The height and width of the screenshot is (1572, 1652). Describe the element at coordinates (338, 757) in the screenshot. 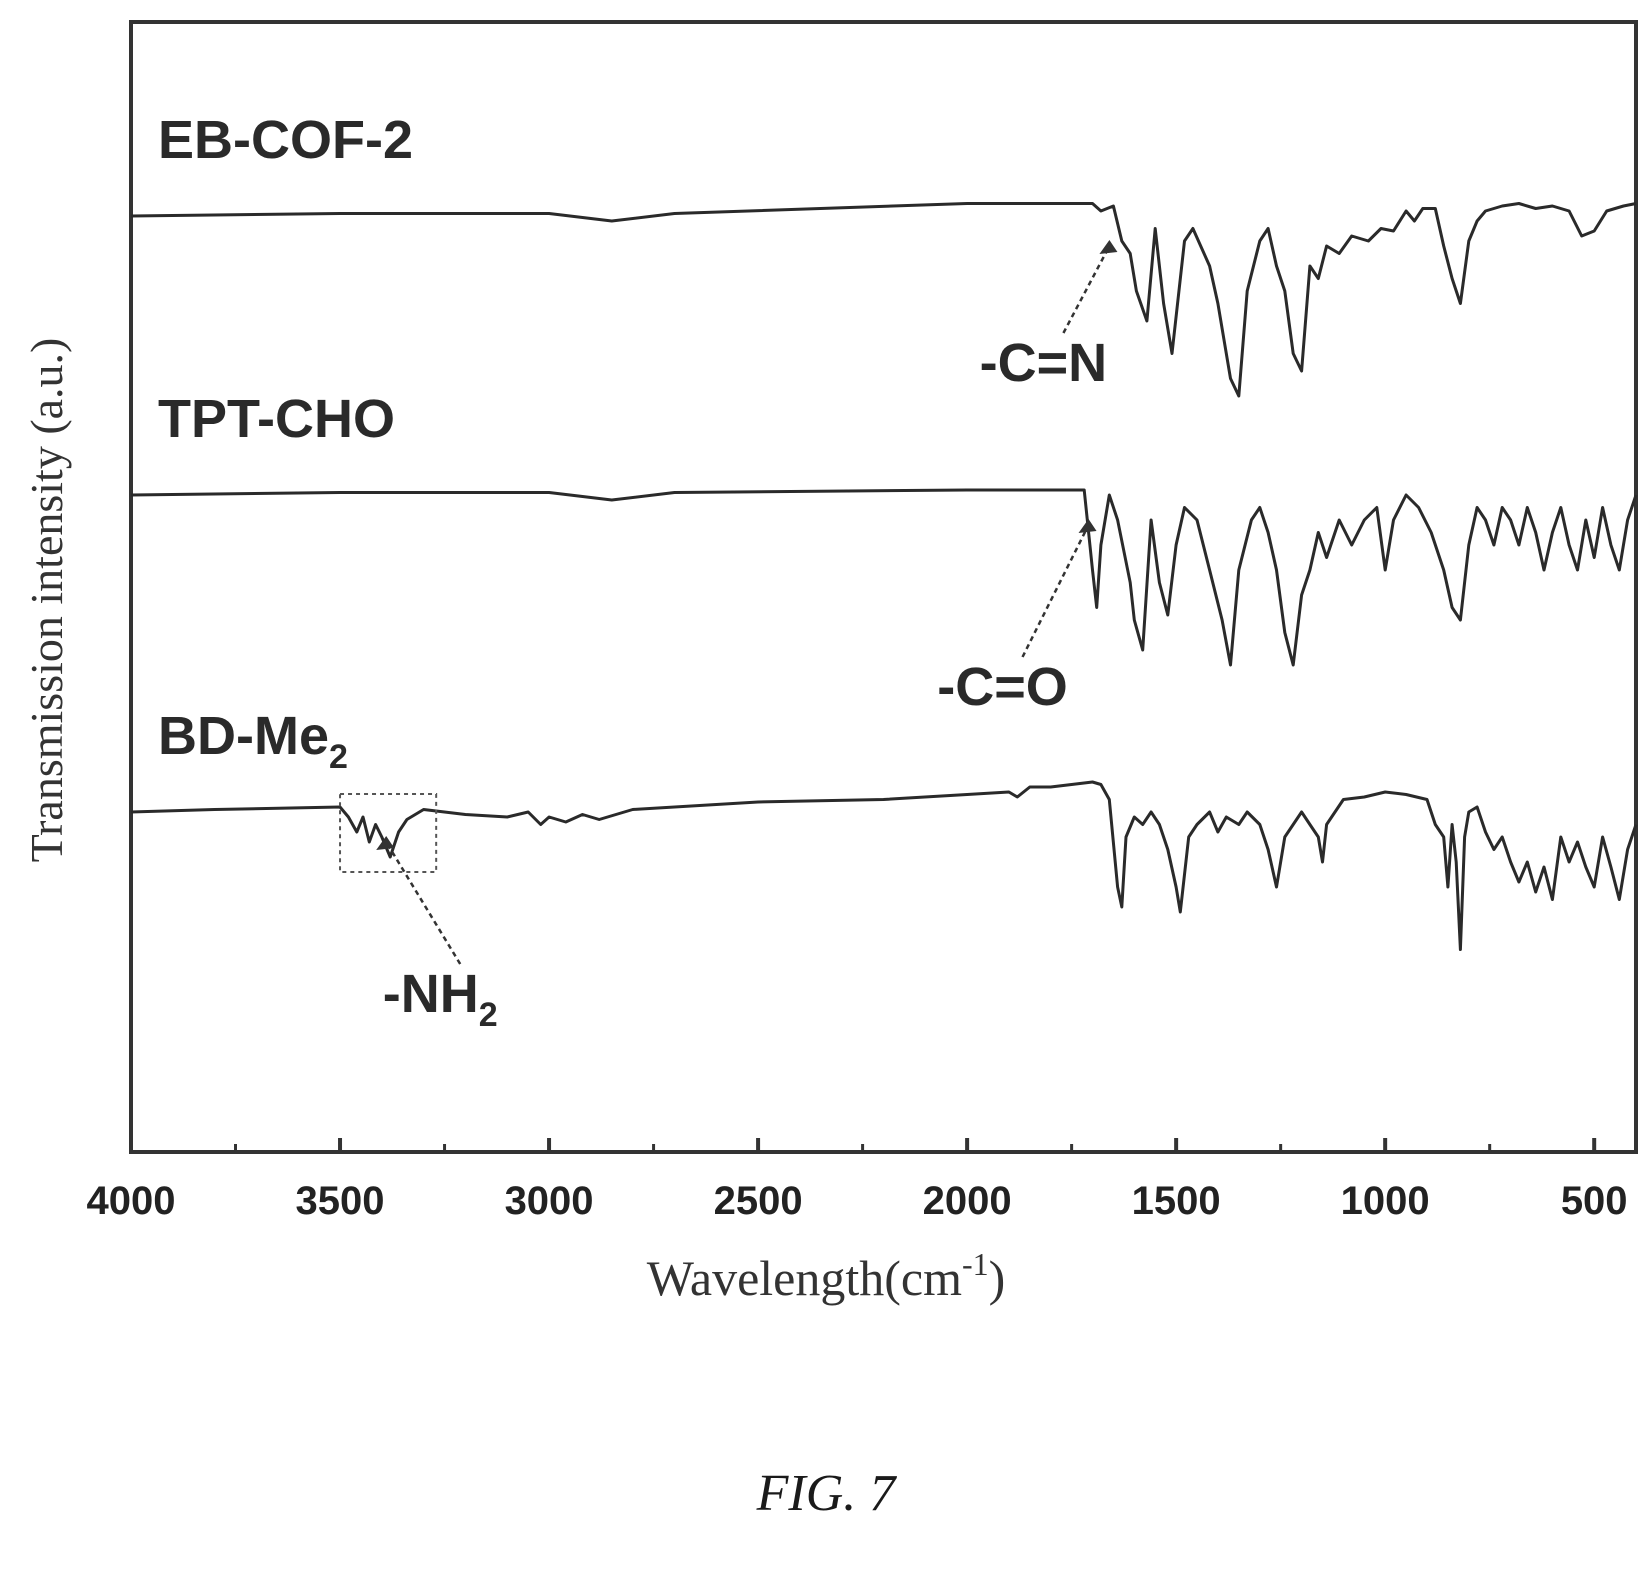

I see `series-label-subscript: 2` at that location.